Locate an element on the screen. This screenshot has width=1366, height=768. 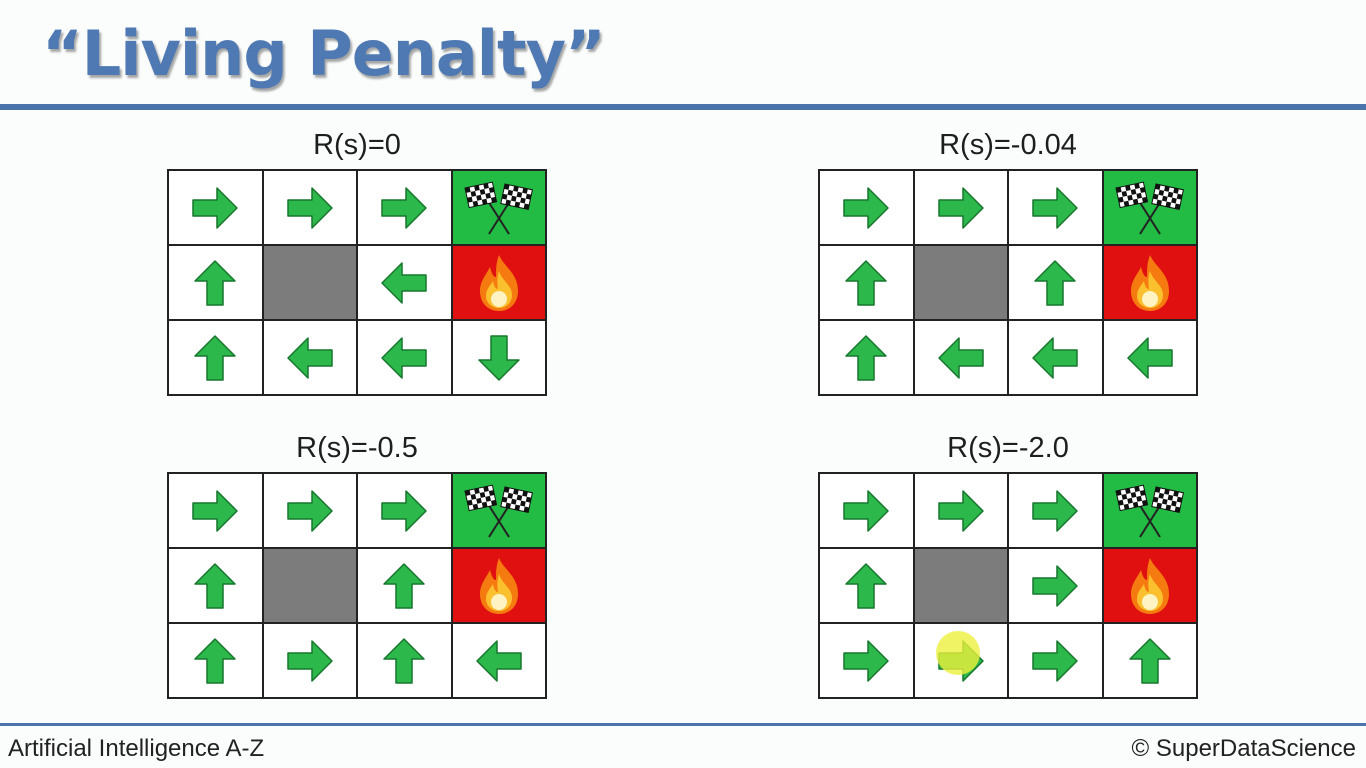
panel-label-1: R(s)=-0.04 is located at coordinates (1008, 145).